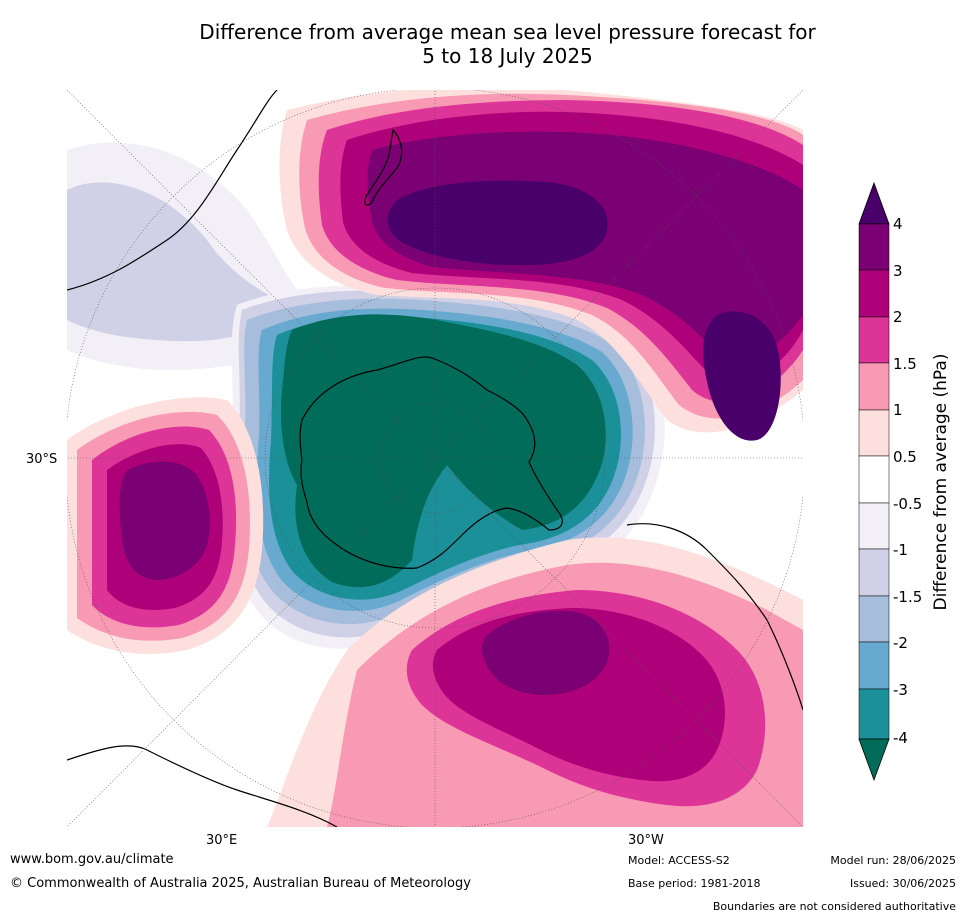 This screenshot has height=919, width=965. I want to click on colorbar-label-05: 0.5, so click(905, 457).